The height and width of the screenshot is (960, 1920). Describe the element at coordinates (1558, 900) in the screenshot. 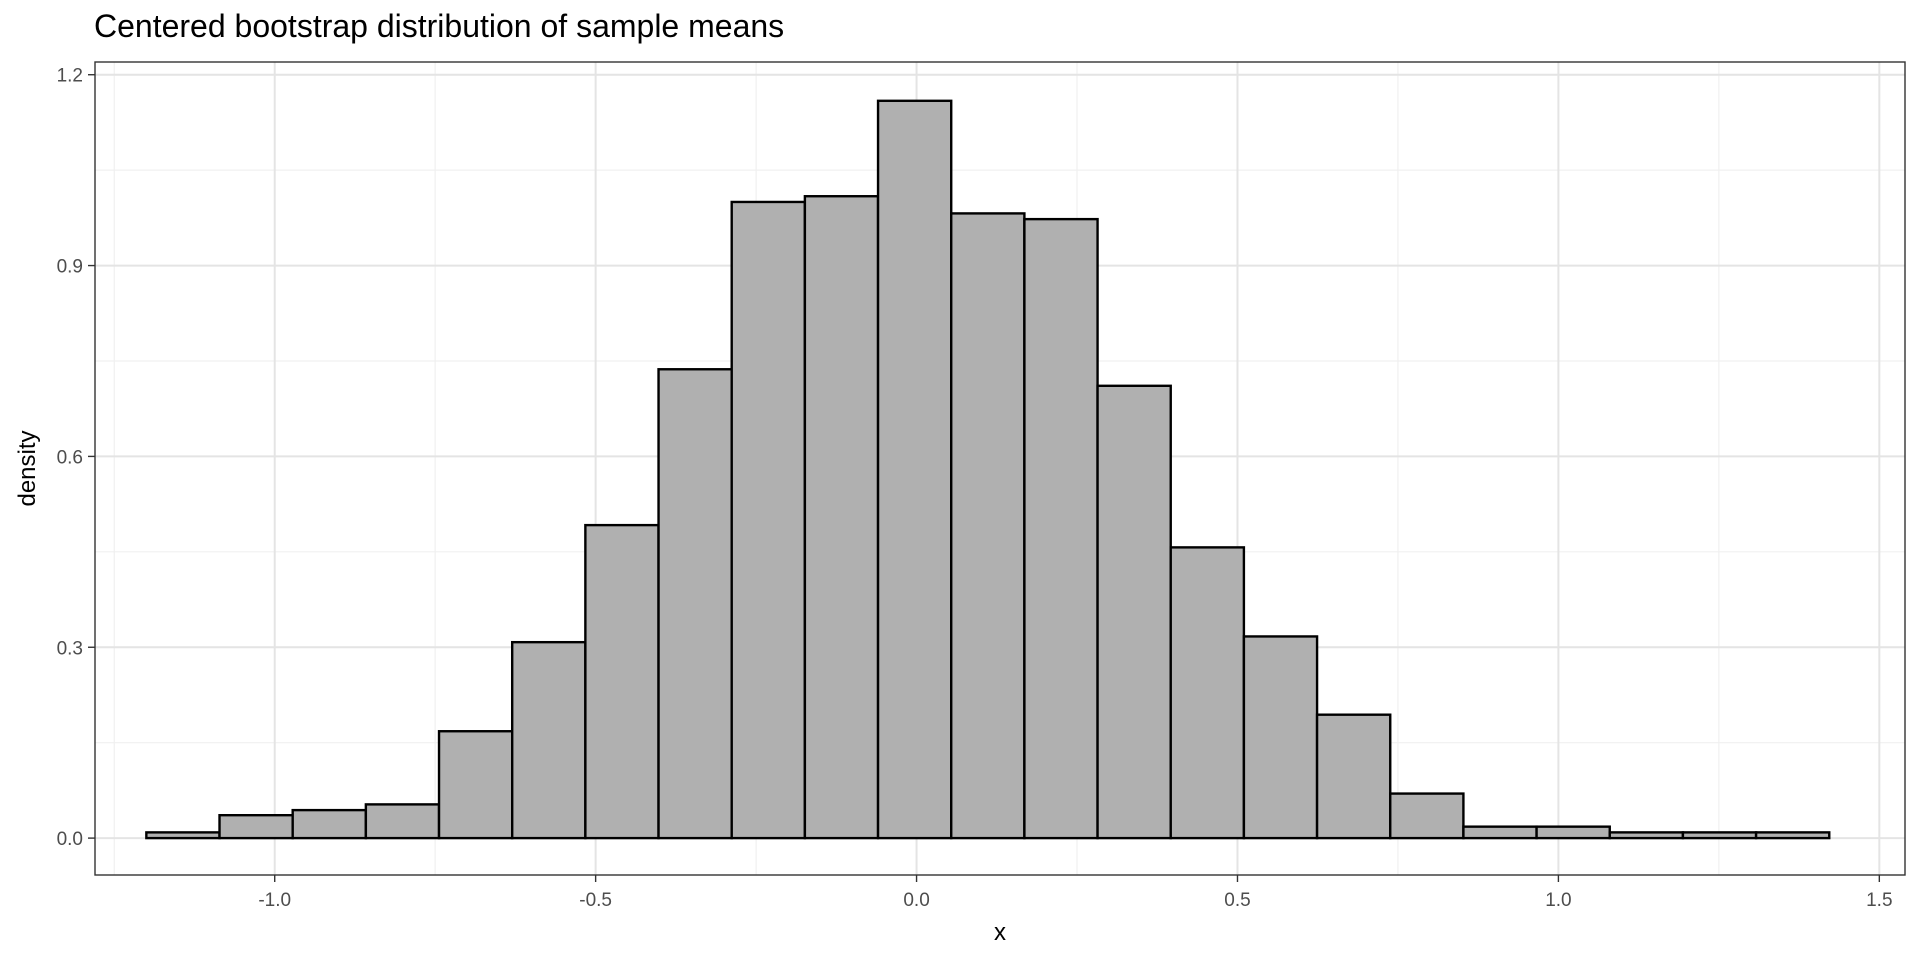

I see `x-tick-label: 1.0` at that location.